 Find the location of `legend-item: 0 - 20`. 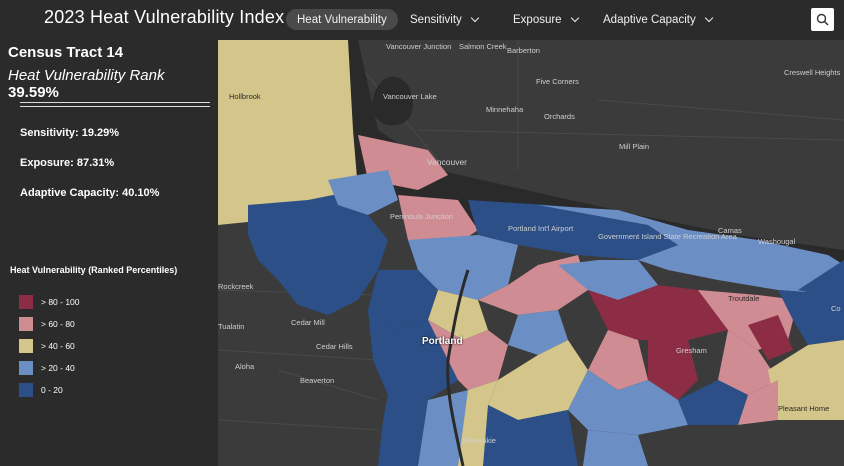

legend-item: 0 - 20 is located at coordinates (41, 390).